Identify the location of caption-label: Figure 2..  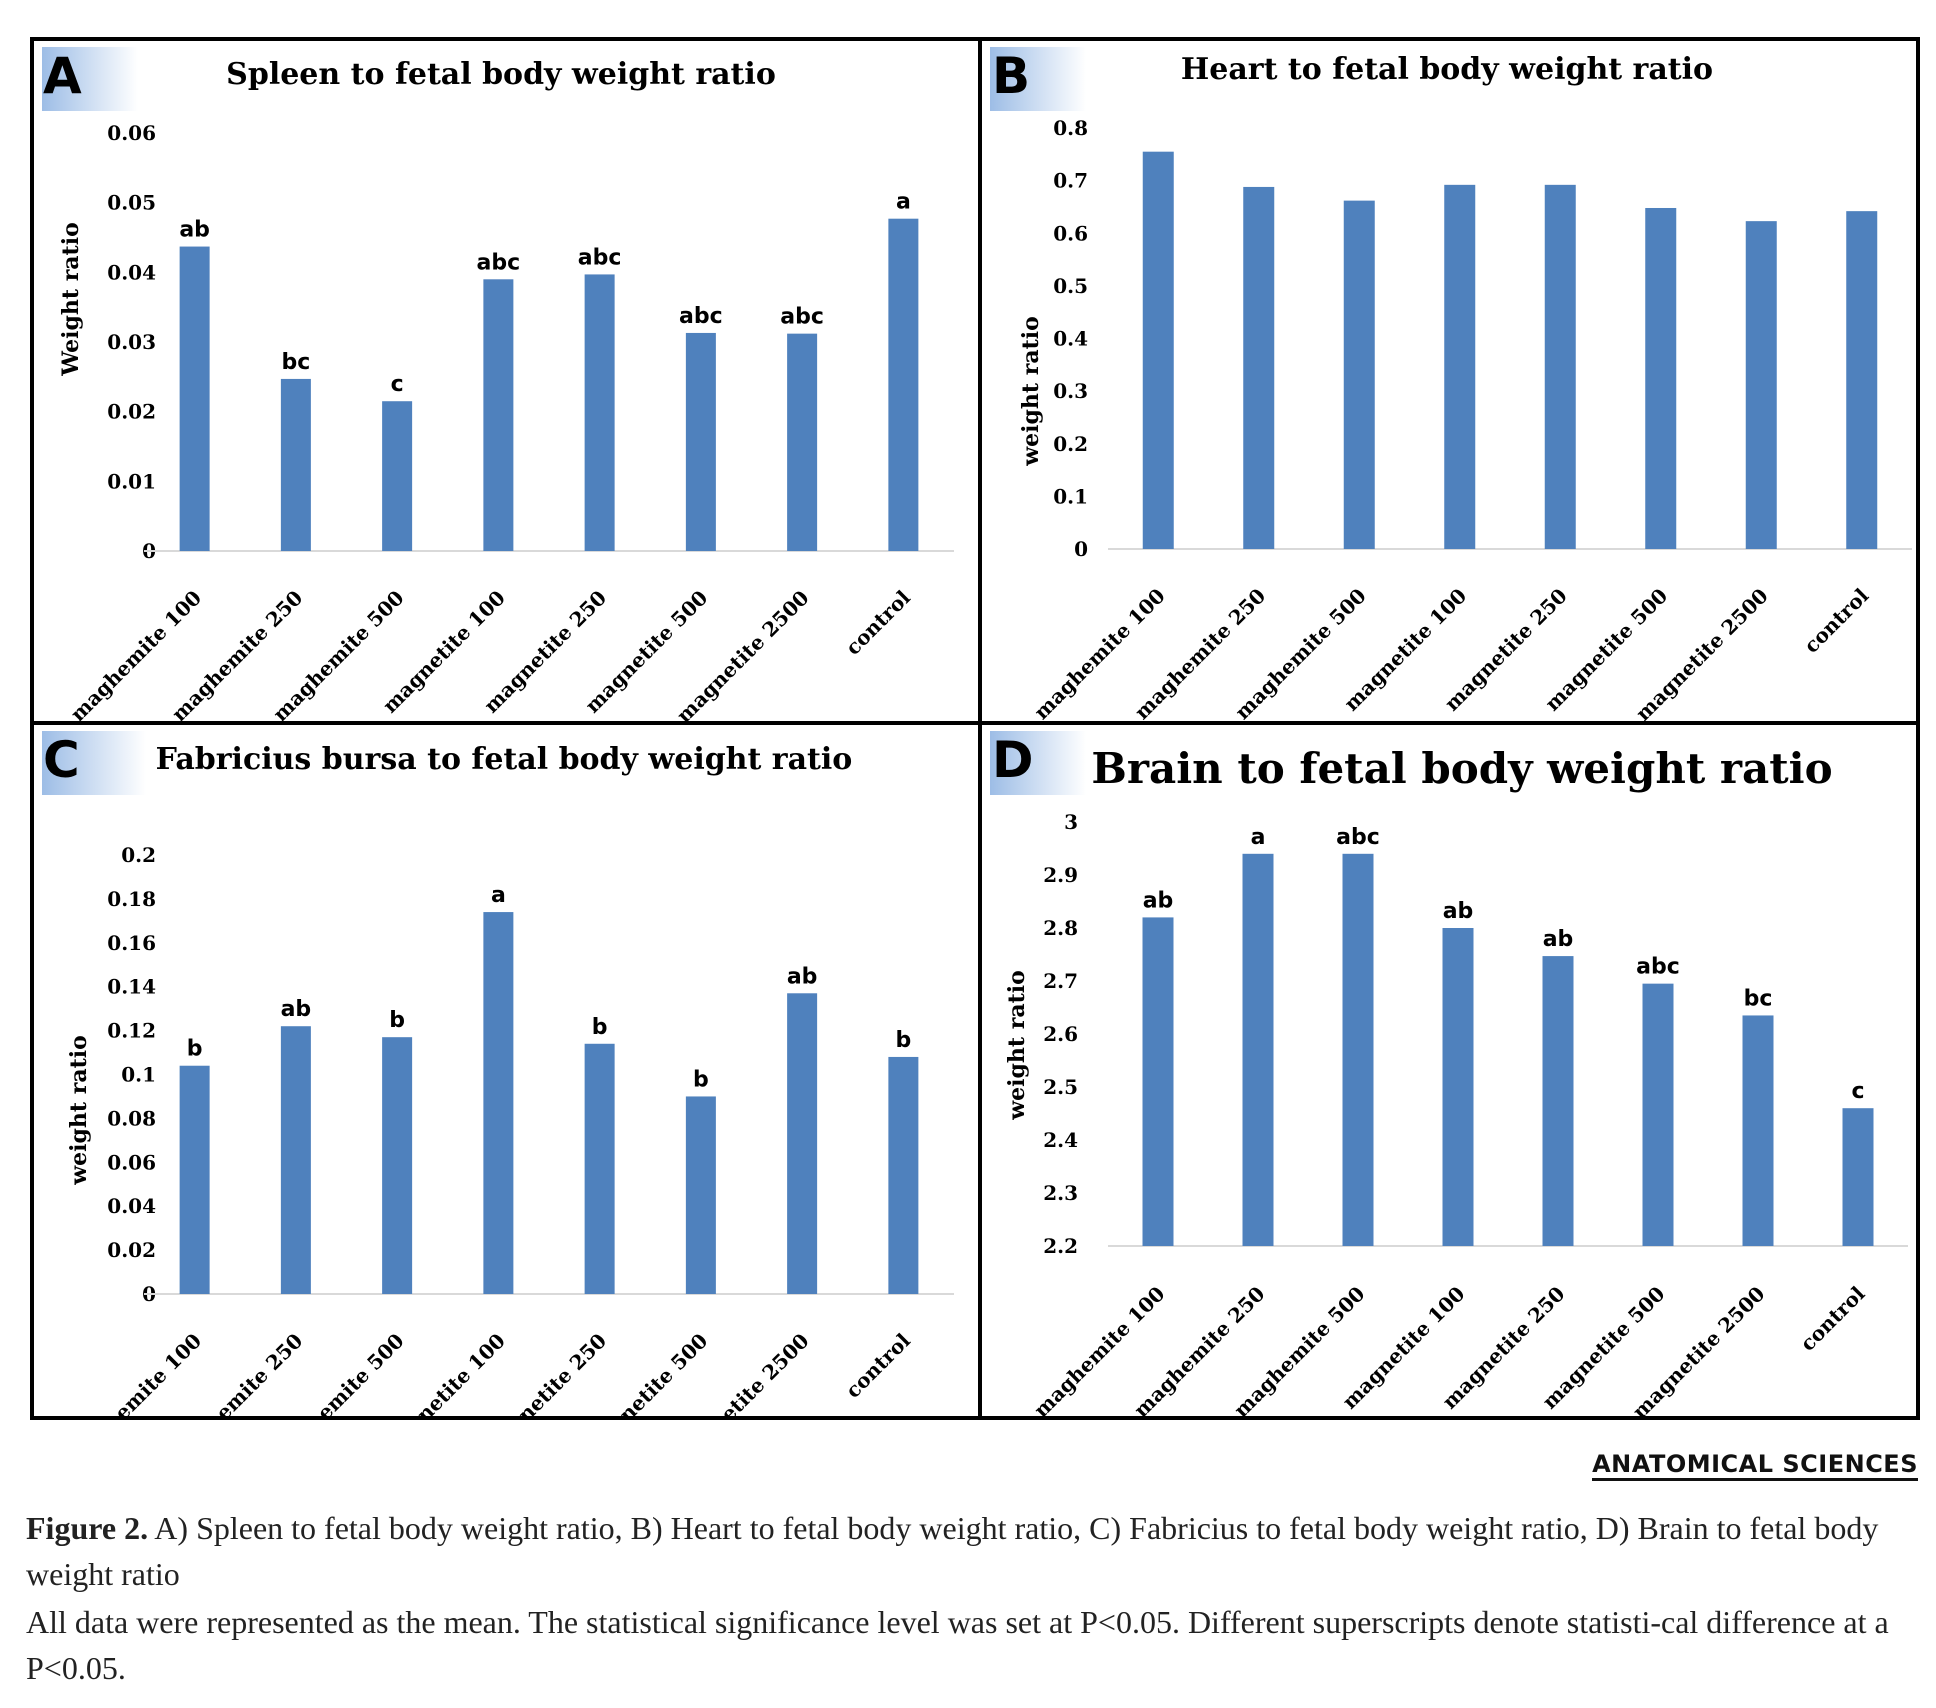
(87, 1528).